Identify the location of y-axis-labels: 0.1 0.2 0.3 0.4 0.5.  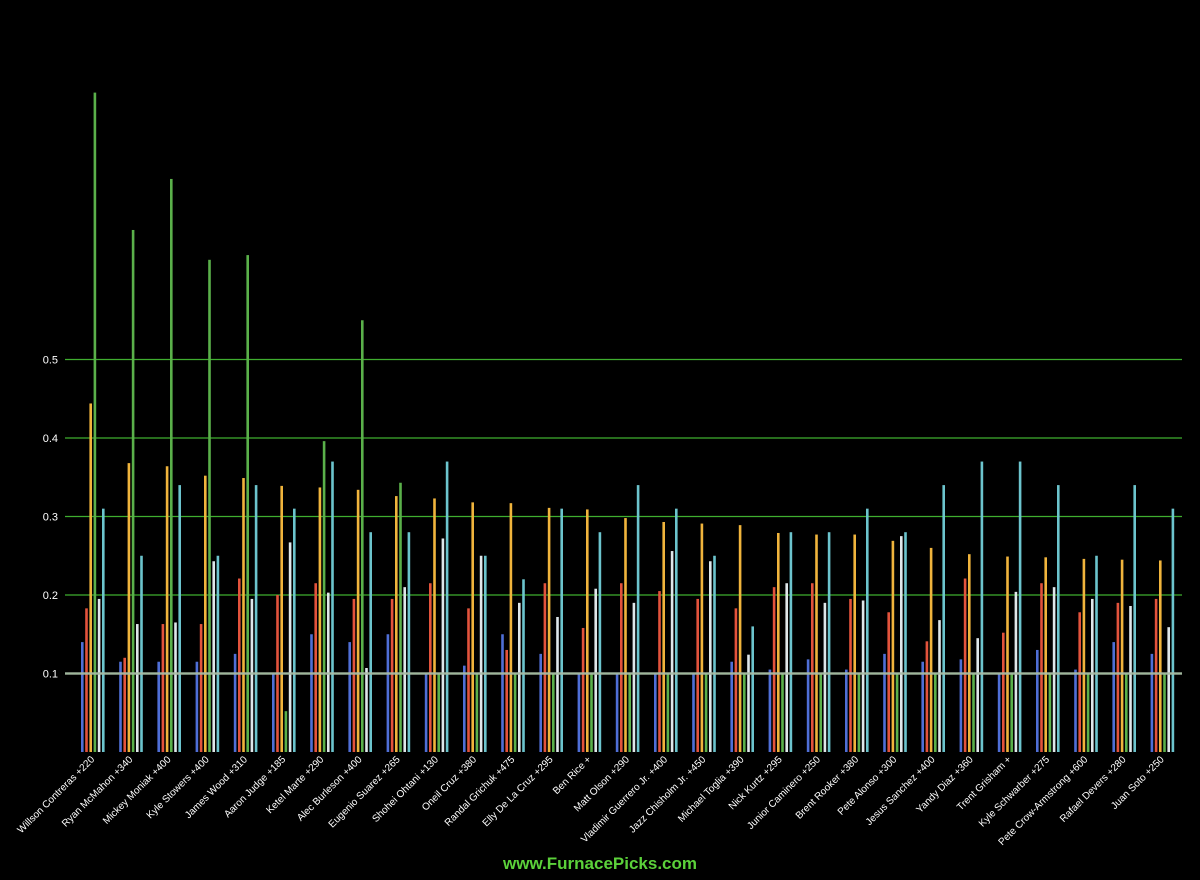
(50, 518).